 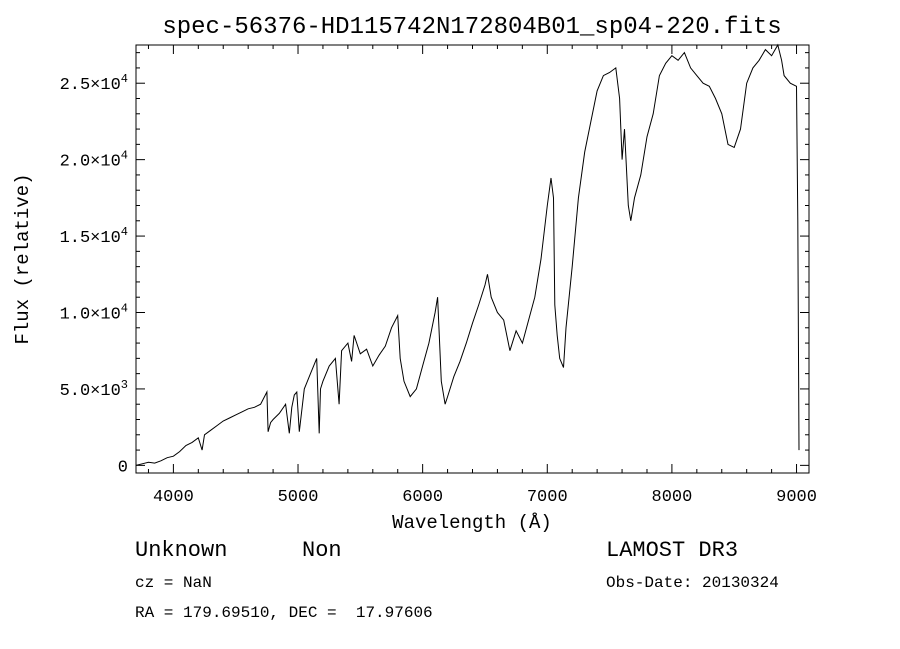 What do you see at coordinates (298, 497) in the screenshot?
I see `x-tick-label: 5000` at bounding box center [298, 497].